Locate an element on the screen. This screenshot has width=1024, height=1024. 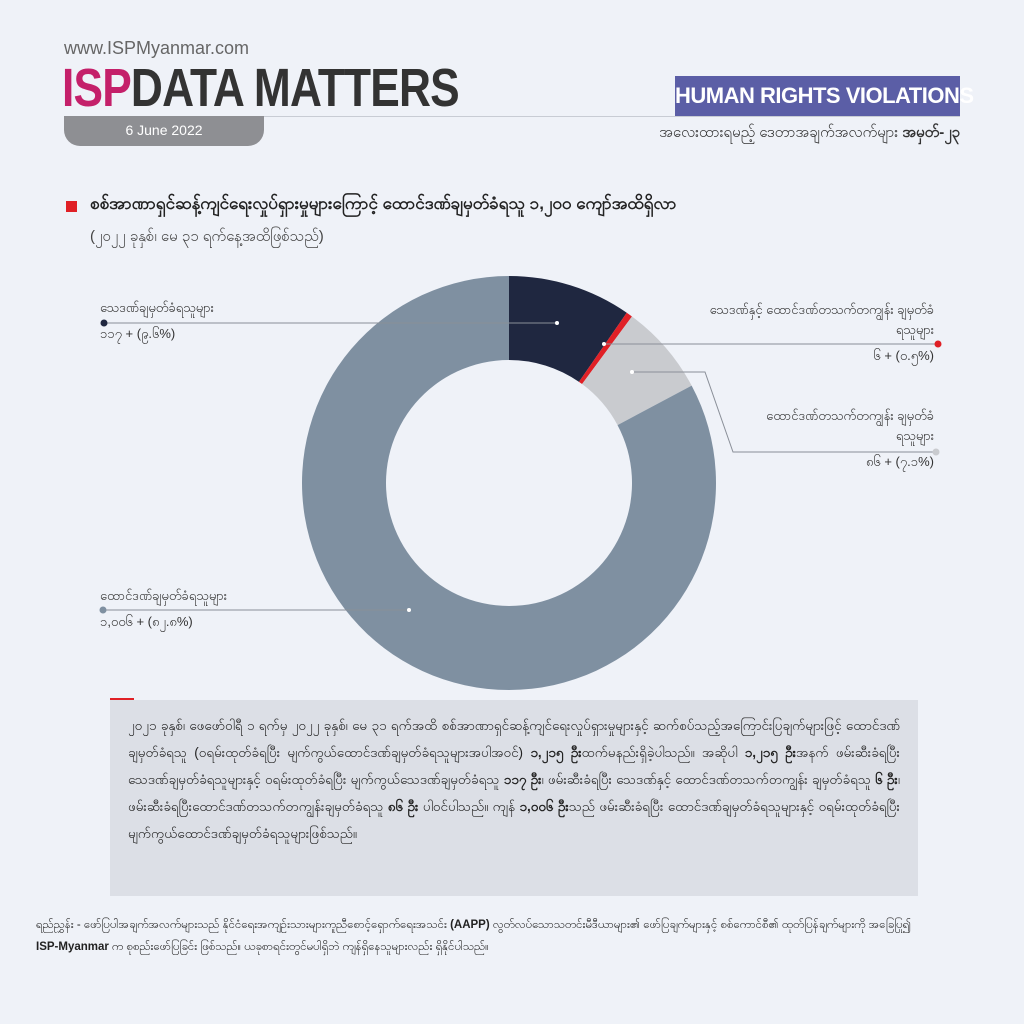
donut-slice-life is located at coordinates (637, 371).